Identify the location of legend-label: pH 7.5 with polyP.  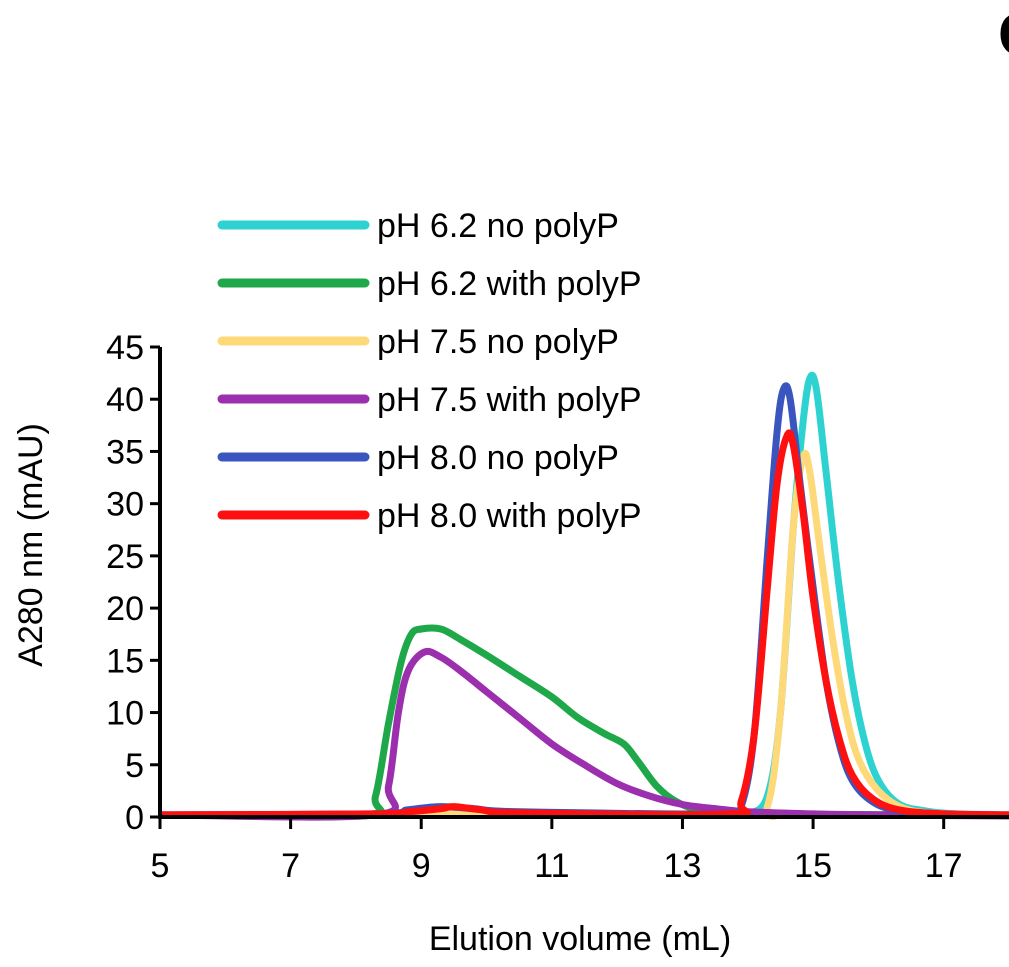
(509, 400).